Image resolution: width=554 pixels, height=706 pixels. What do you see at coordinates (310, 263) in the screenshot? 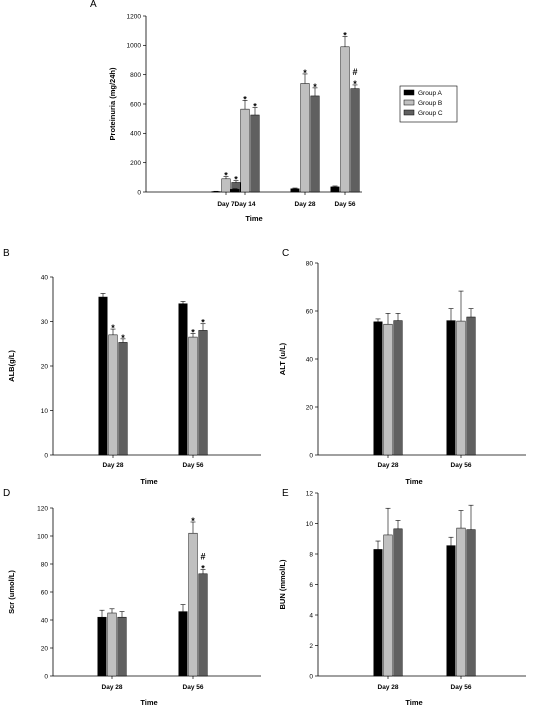
I see `y-tick-label: 80` at bounding box center [310, 263].